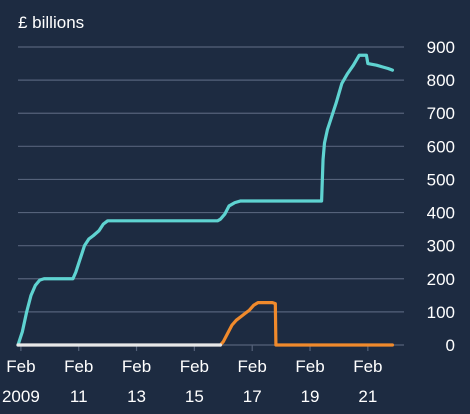 This screenshot has height=414, width=470. What do you see at coordinates (441, 312) in the screenshot?
I see `y-tick-label: 100` at bounding box center [441, 312].